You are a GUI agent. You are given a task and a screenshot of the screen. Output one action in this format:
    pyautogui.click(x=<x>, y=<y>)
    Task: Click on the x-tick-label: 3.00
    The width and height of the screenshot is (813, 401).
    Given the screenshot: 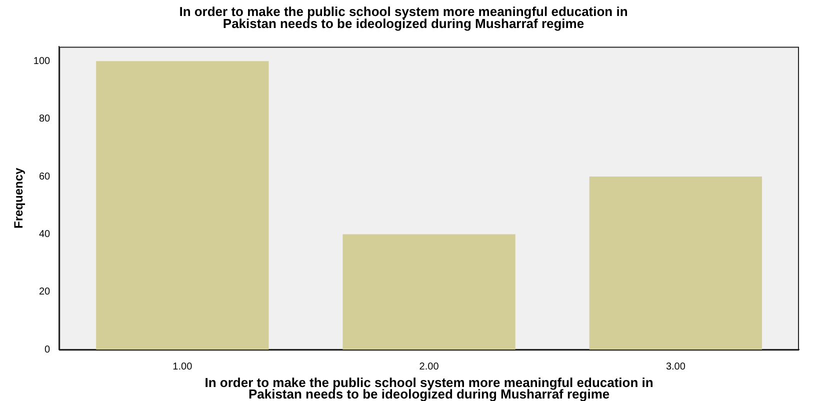 What is the action you would take?
    pyautogui.click(x=676, y=366)
    